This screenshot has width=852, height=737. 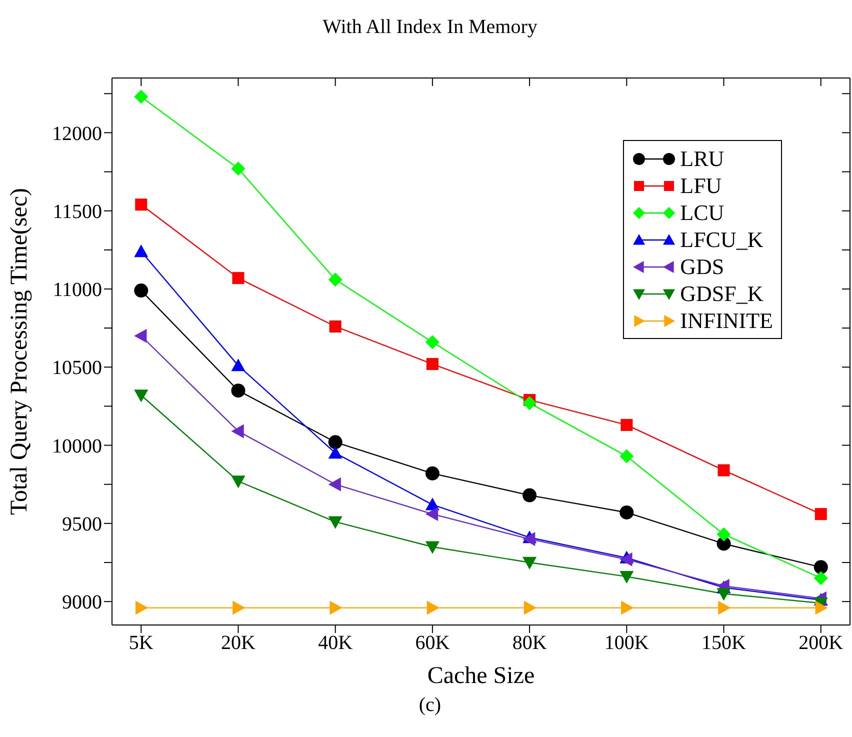 I want to click on x-tick-label: 200K, so click(x=821, y=643).